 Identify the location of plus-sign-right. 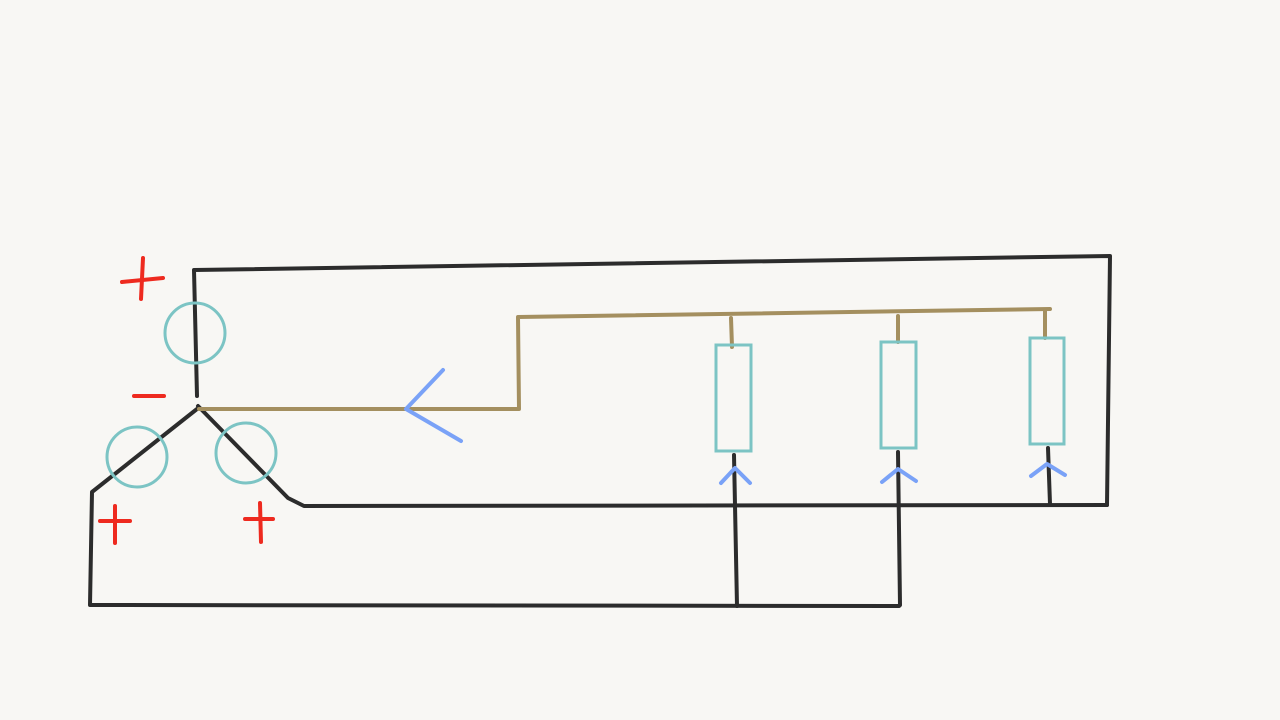
(259, 522).